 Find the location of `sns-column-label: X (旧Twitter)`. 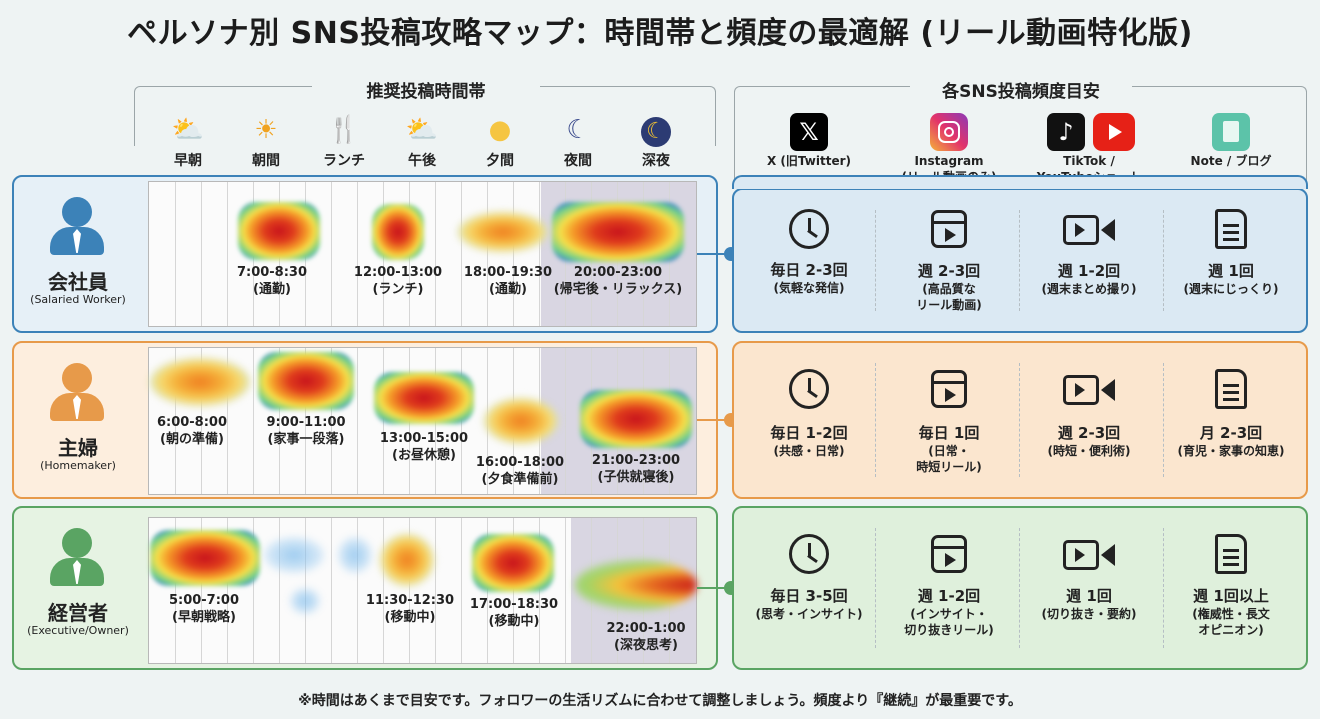

sns-column-label: X (旧Twitter) is located at coordinates (809, 161).